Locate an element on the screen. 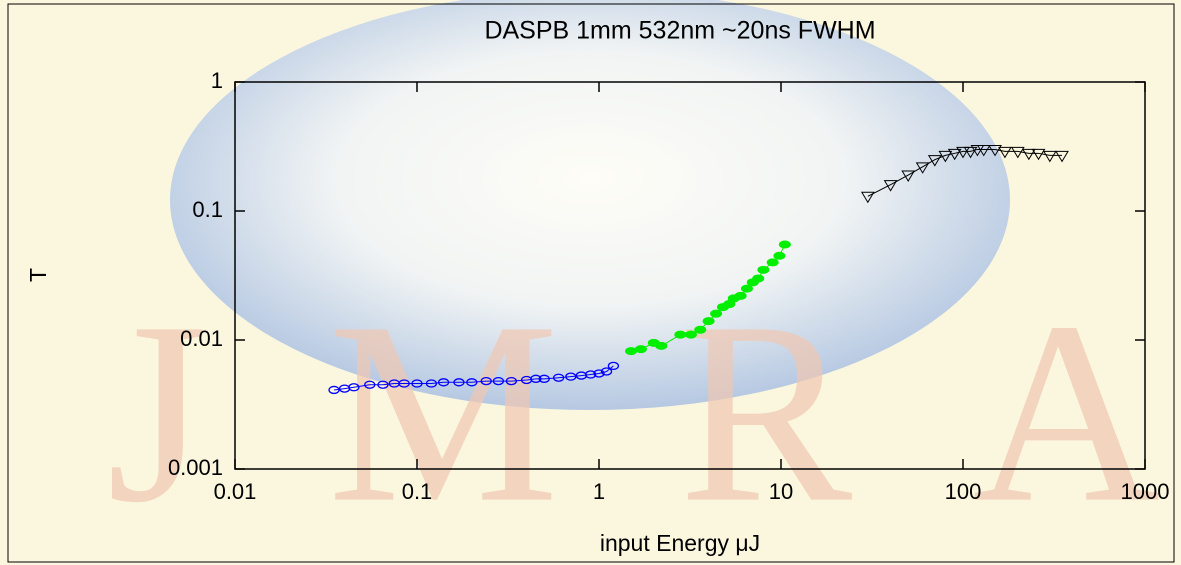 The image size is (1181, 565). y-tick-label: 0.1 is located at coordinates (207, 209).